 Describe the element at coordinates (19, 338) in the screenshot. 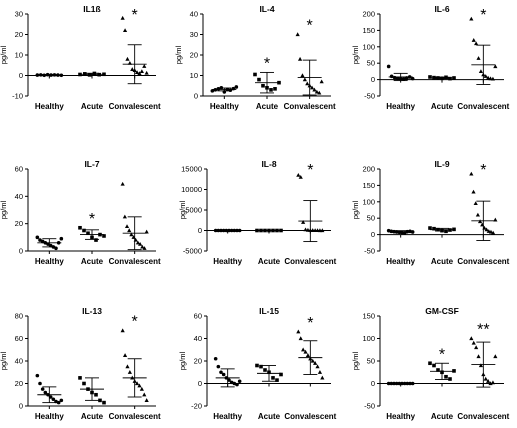

I see `y-tick-label: 60` at that location.